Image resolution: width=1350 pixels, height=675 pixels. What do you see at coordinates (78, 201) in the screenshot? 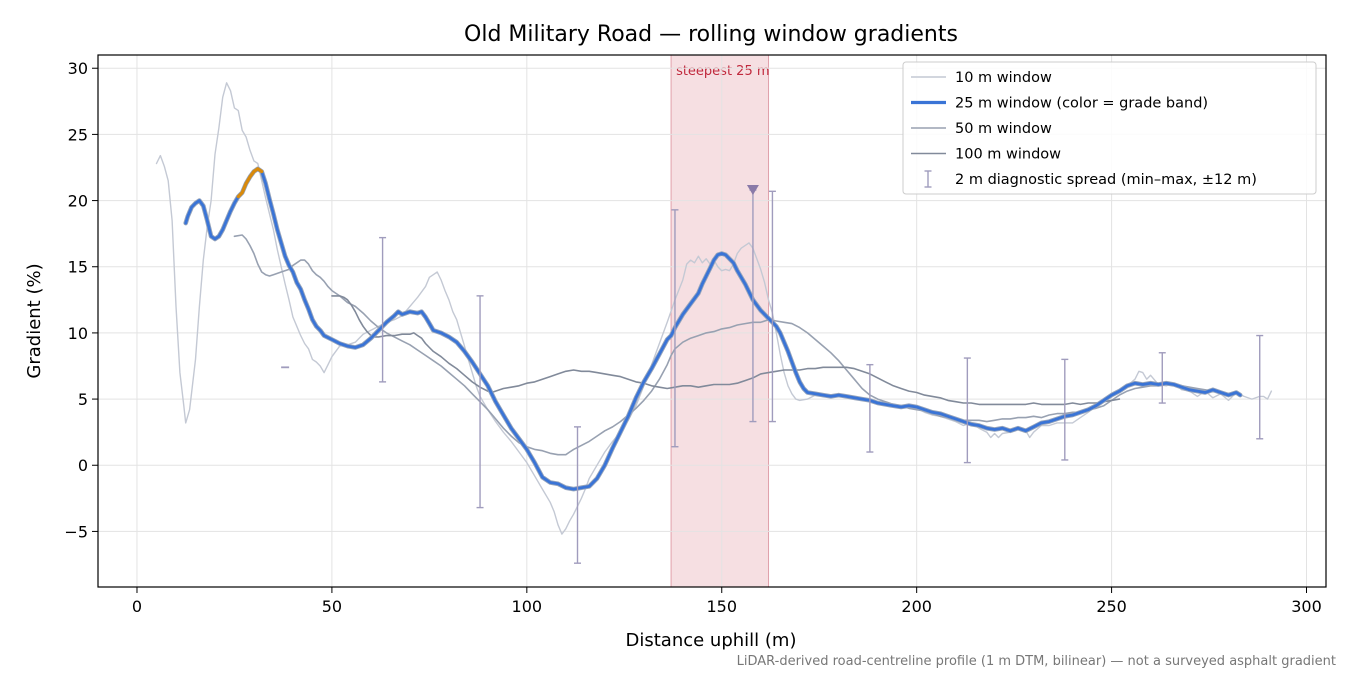
I see `y-tick-label: 20` at bounding box center [78, 201].